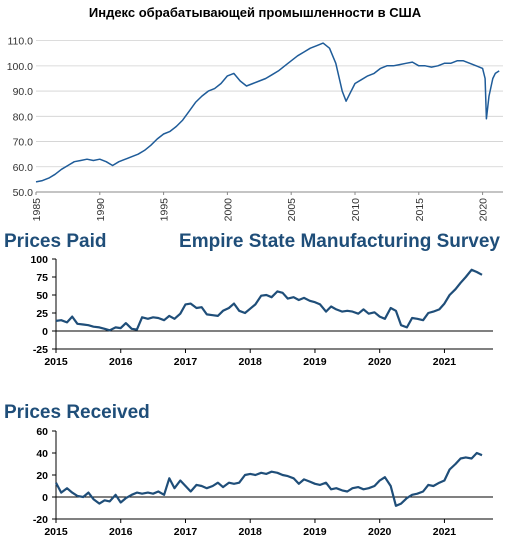 This screenshot has width=505, height=540. I want to click on panel-title: Prices Paid, so click(55, 241).